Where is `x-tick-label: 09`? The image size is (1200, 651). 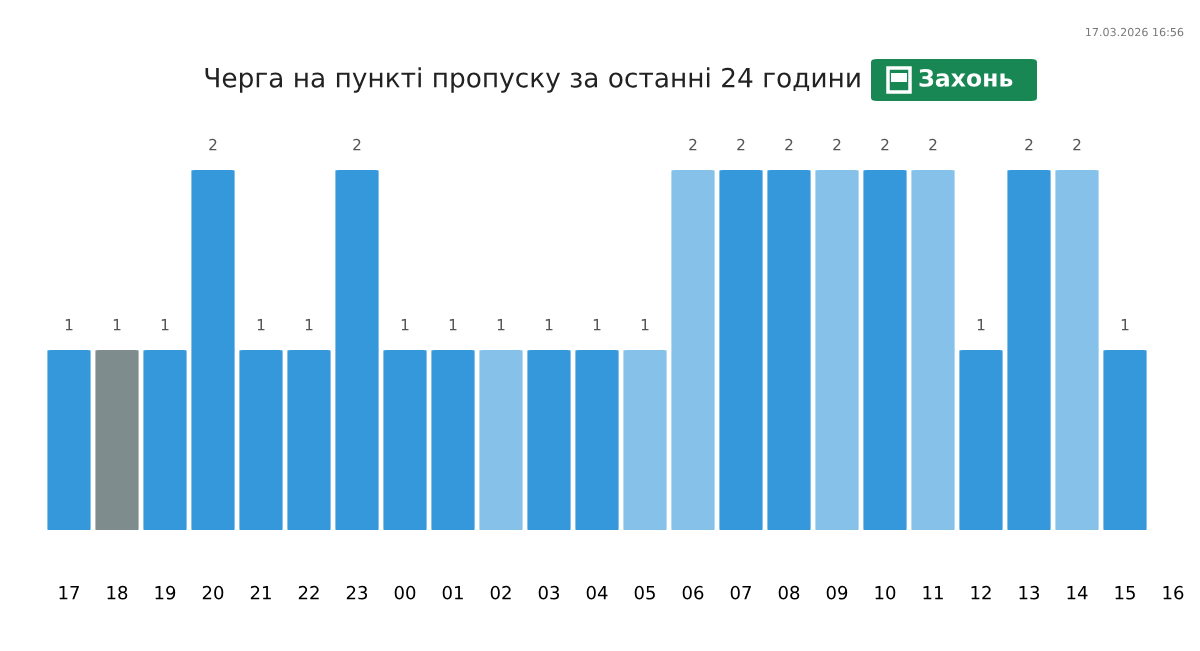 x-tick-label: 09 is located at coordinates (837, 592).